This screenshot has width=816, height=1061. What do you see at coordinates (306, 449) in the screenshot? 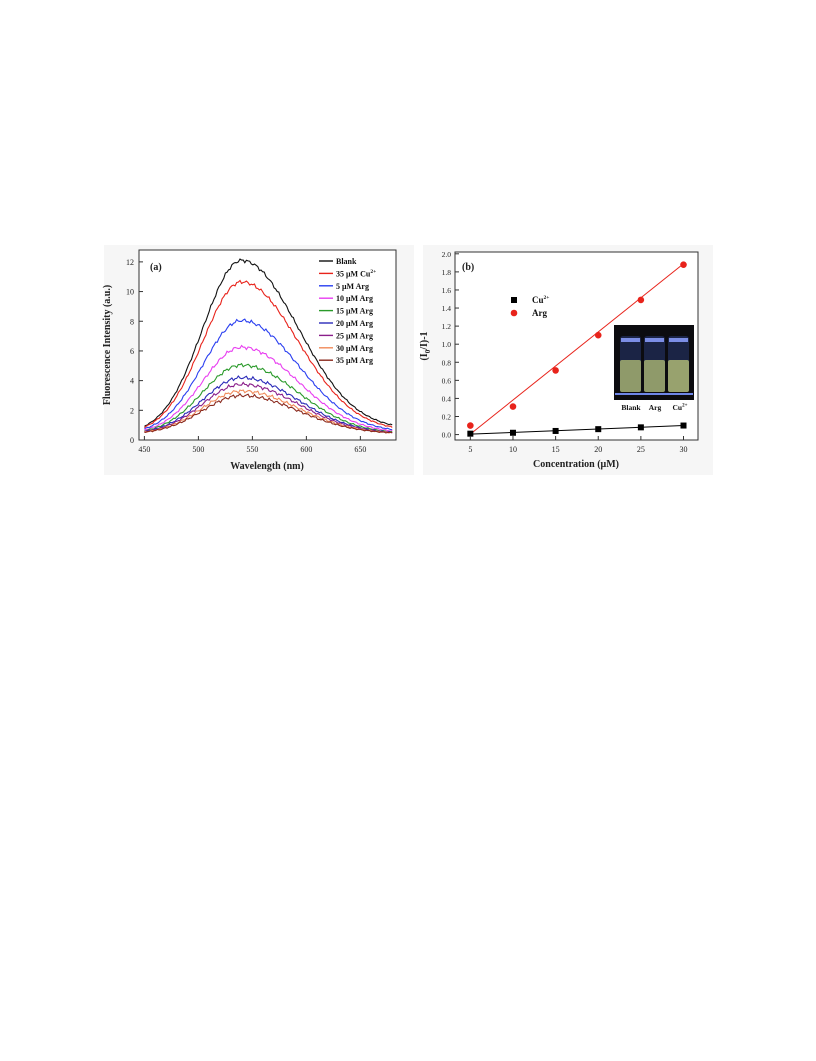
I see `panel-a-x-tick-label: 600` at bounding box center [306, 449].